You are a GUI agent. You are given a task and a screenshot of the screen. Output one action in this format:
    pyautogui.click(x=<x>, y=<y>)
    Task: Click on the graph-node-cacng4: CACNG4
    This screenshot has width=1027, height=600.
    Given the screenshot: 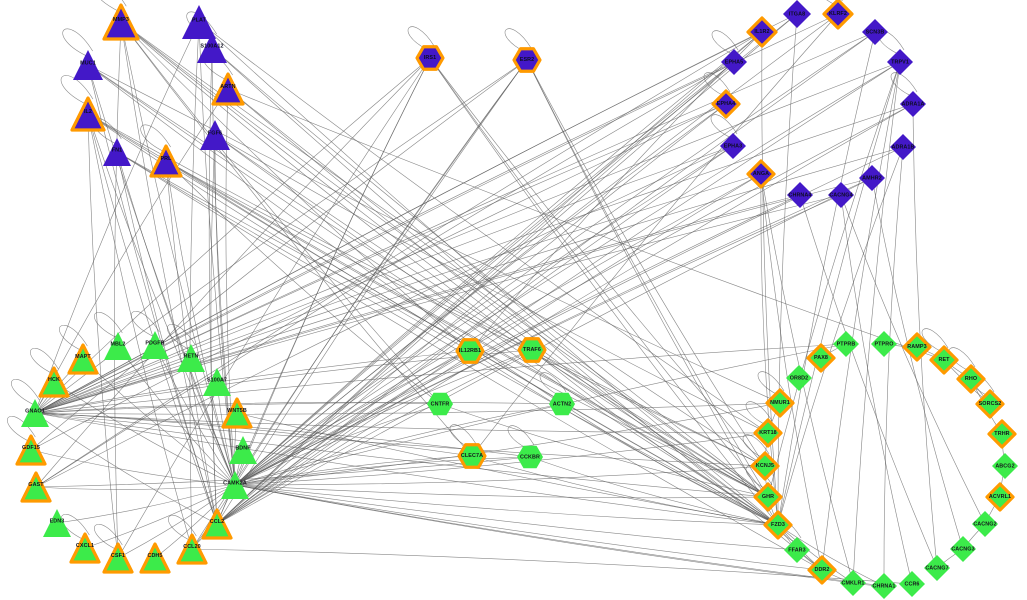 What is the action you would take?
    pyautogui.click(x=841, y=195)
    